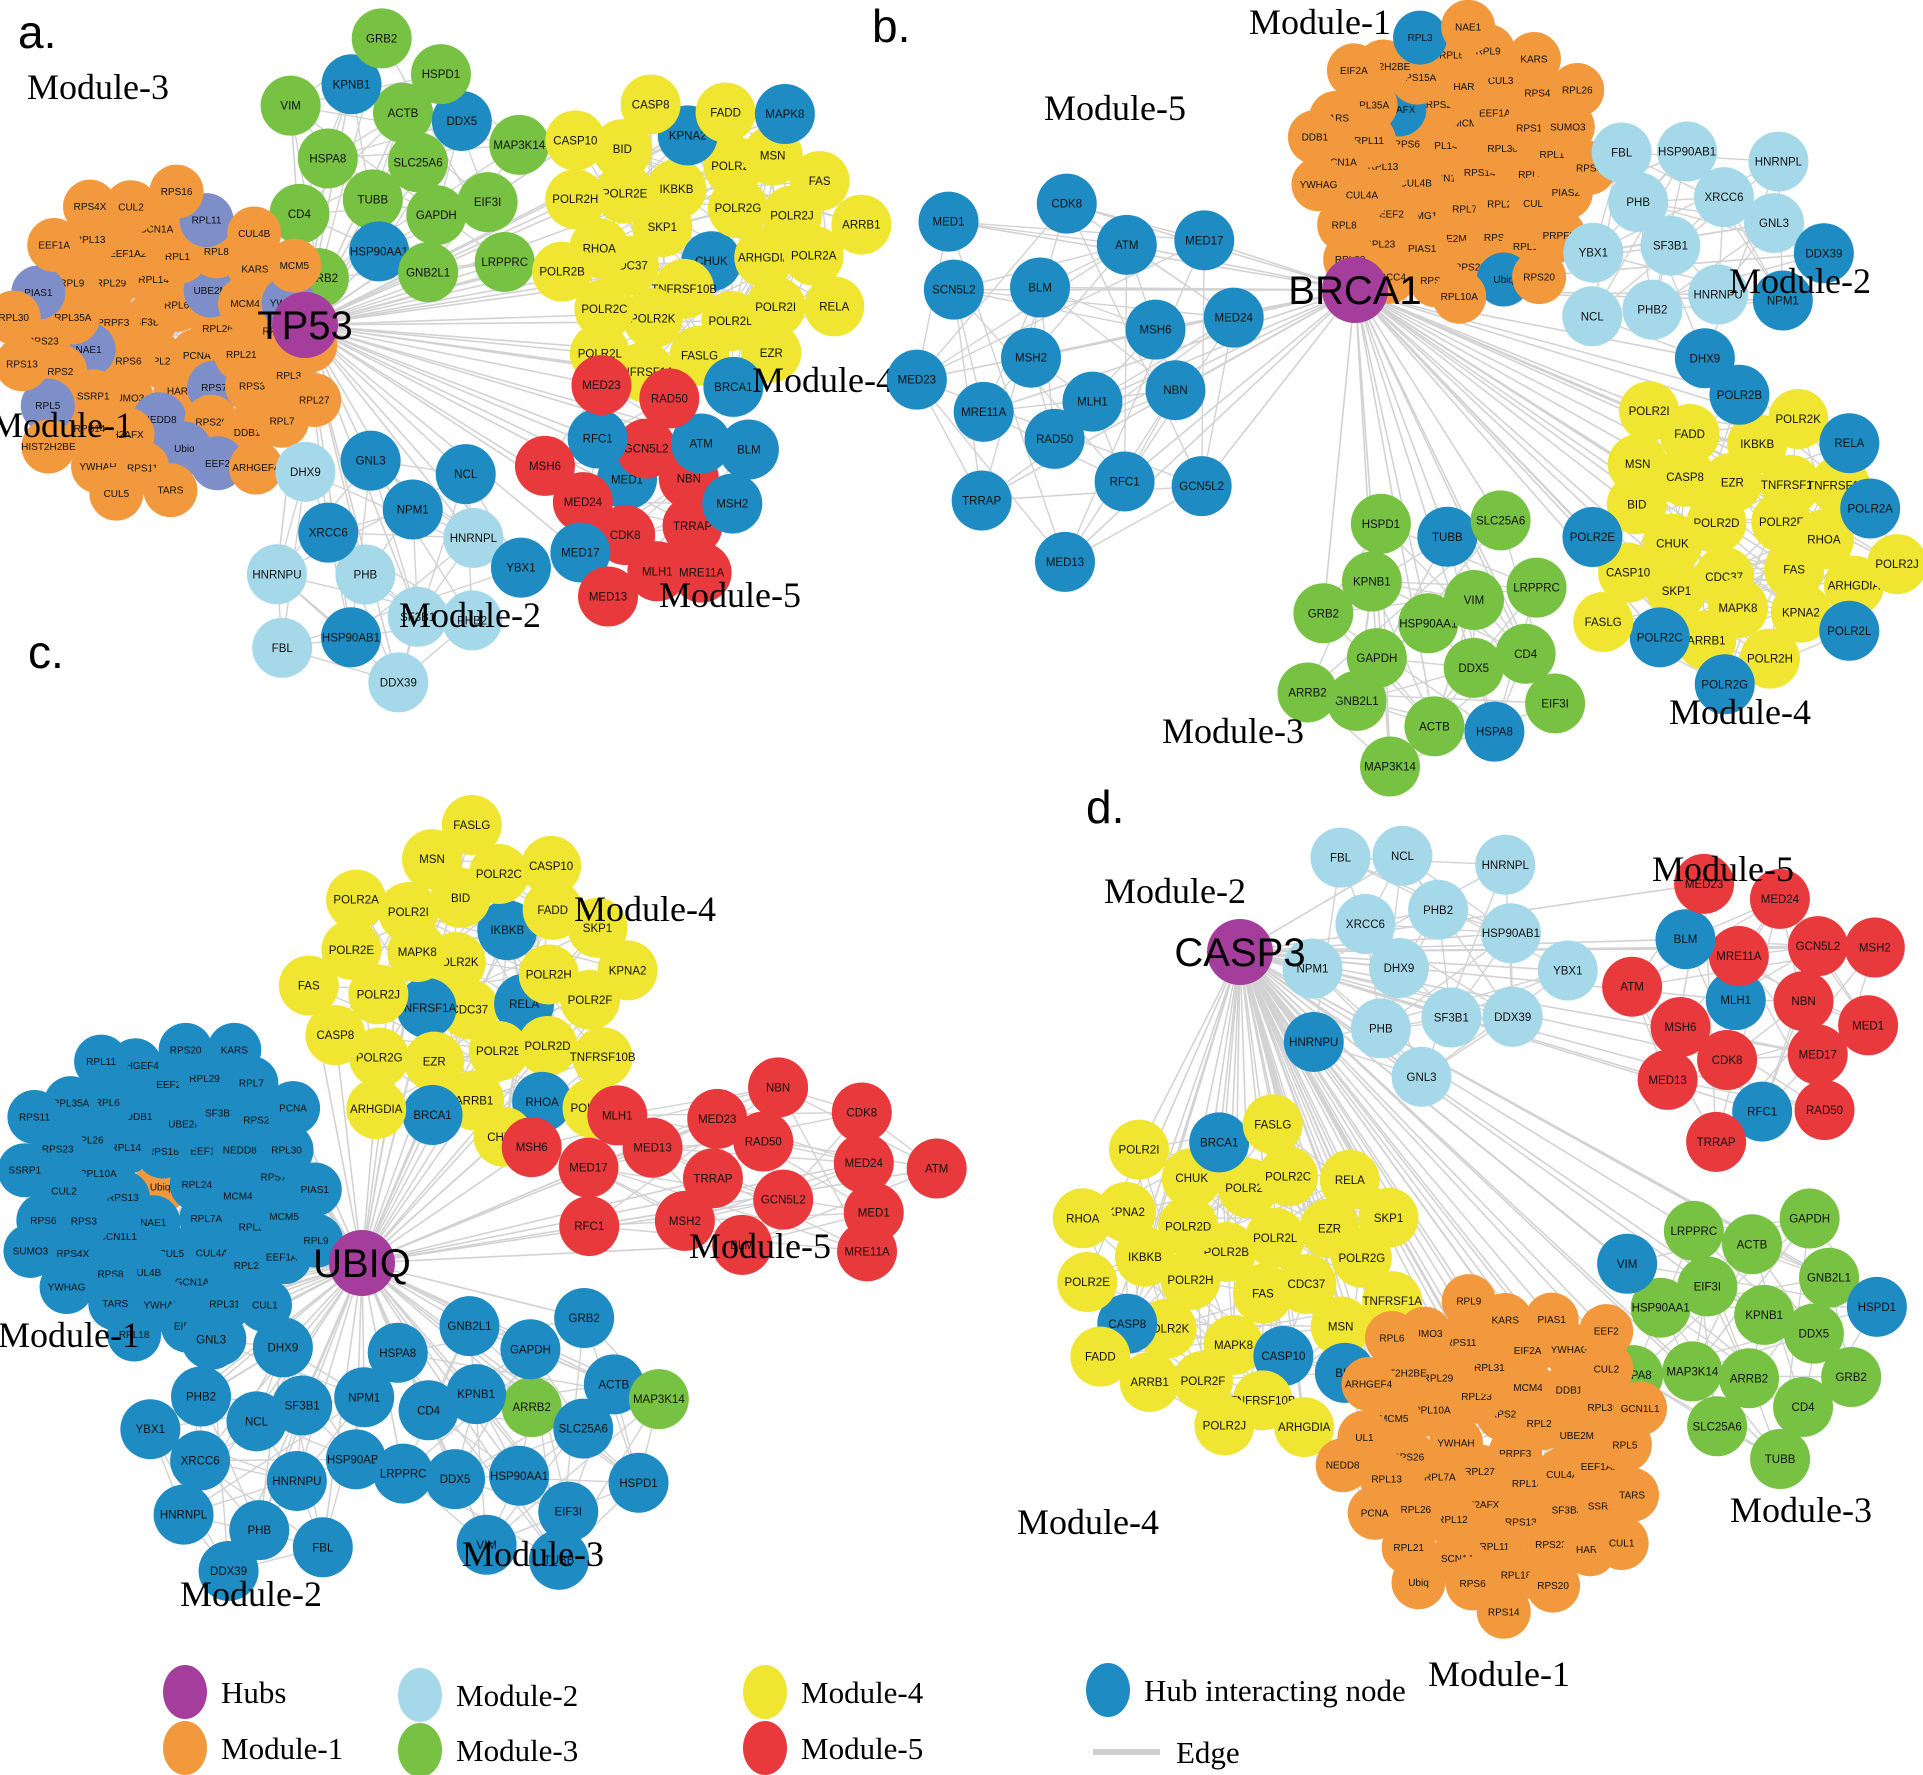 Image resolution: width=1923 pixels, height=1775 pixels. What do you see at coordinates (20, 317) in the screenshot?
I see `node-RPL30` at bounding box center [20, 317].